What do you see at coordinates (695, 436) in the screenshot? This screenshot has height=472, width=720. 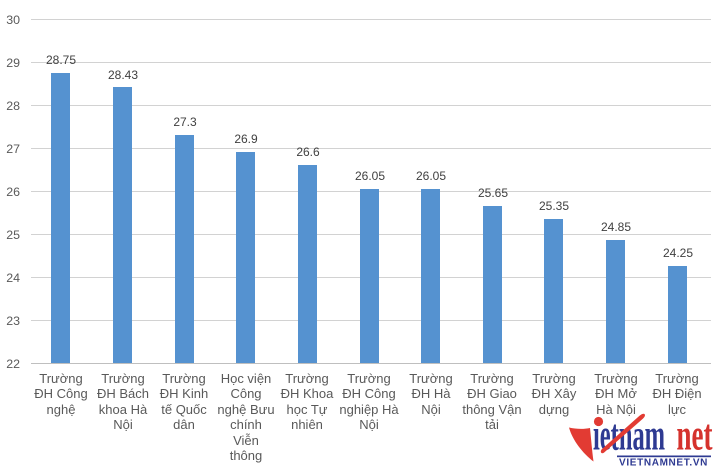 I see `svg-text: net` at bounding box center [695, 436].